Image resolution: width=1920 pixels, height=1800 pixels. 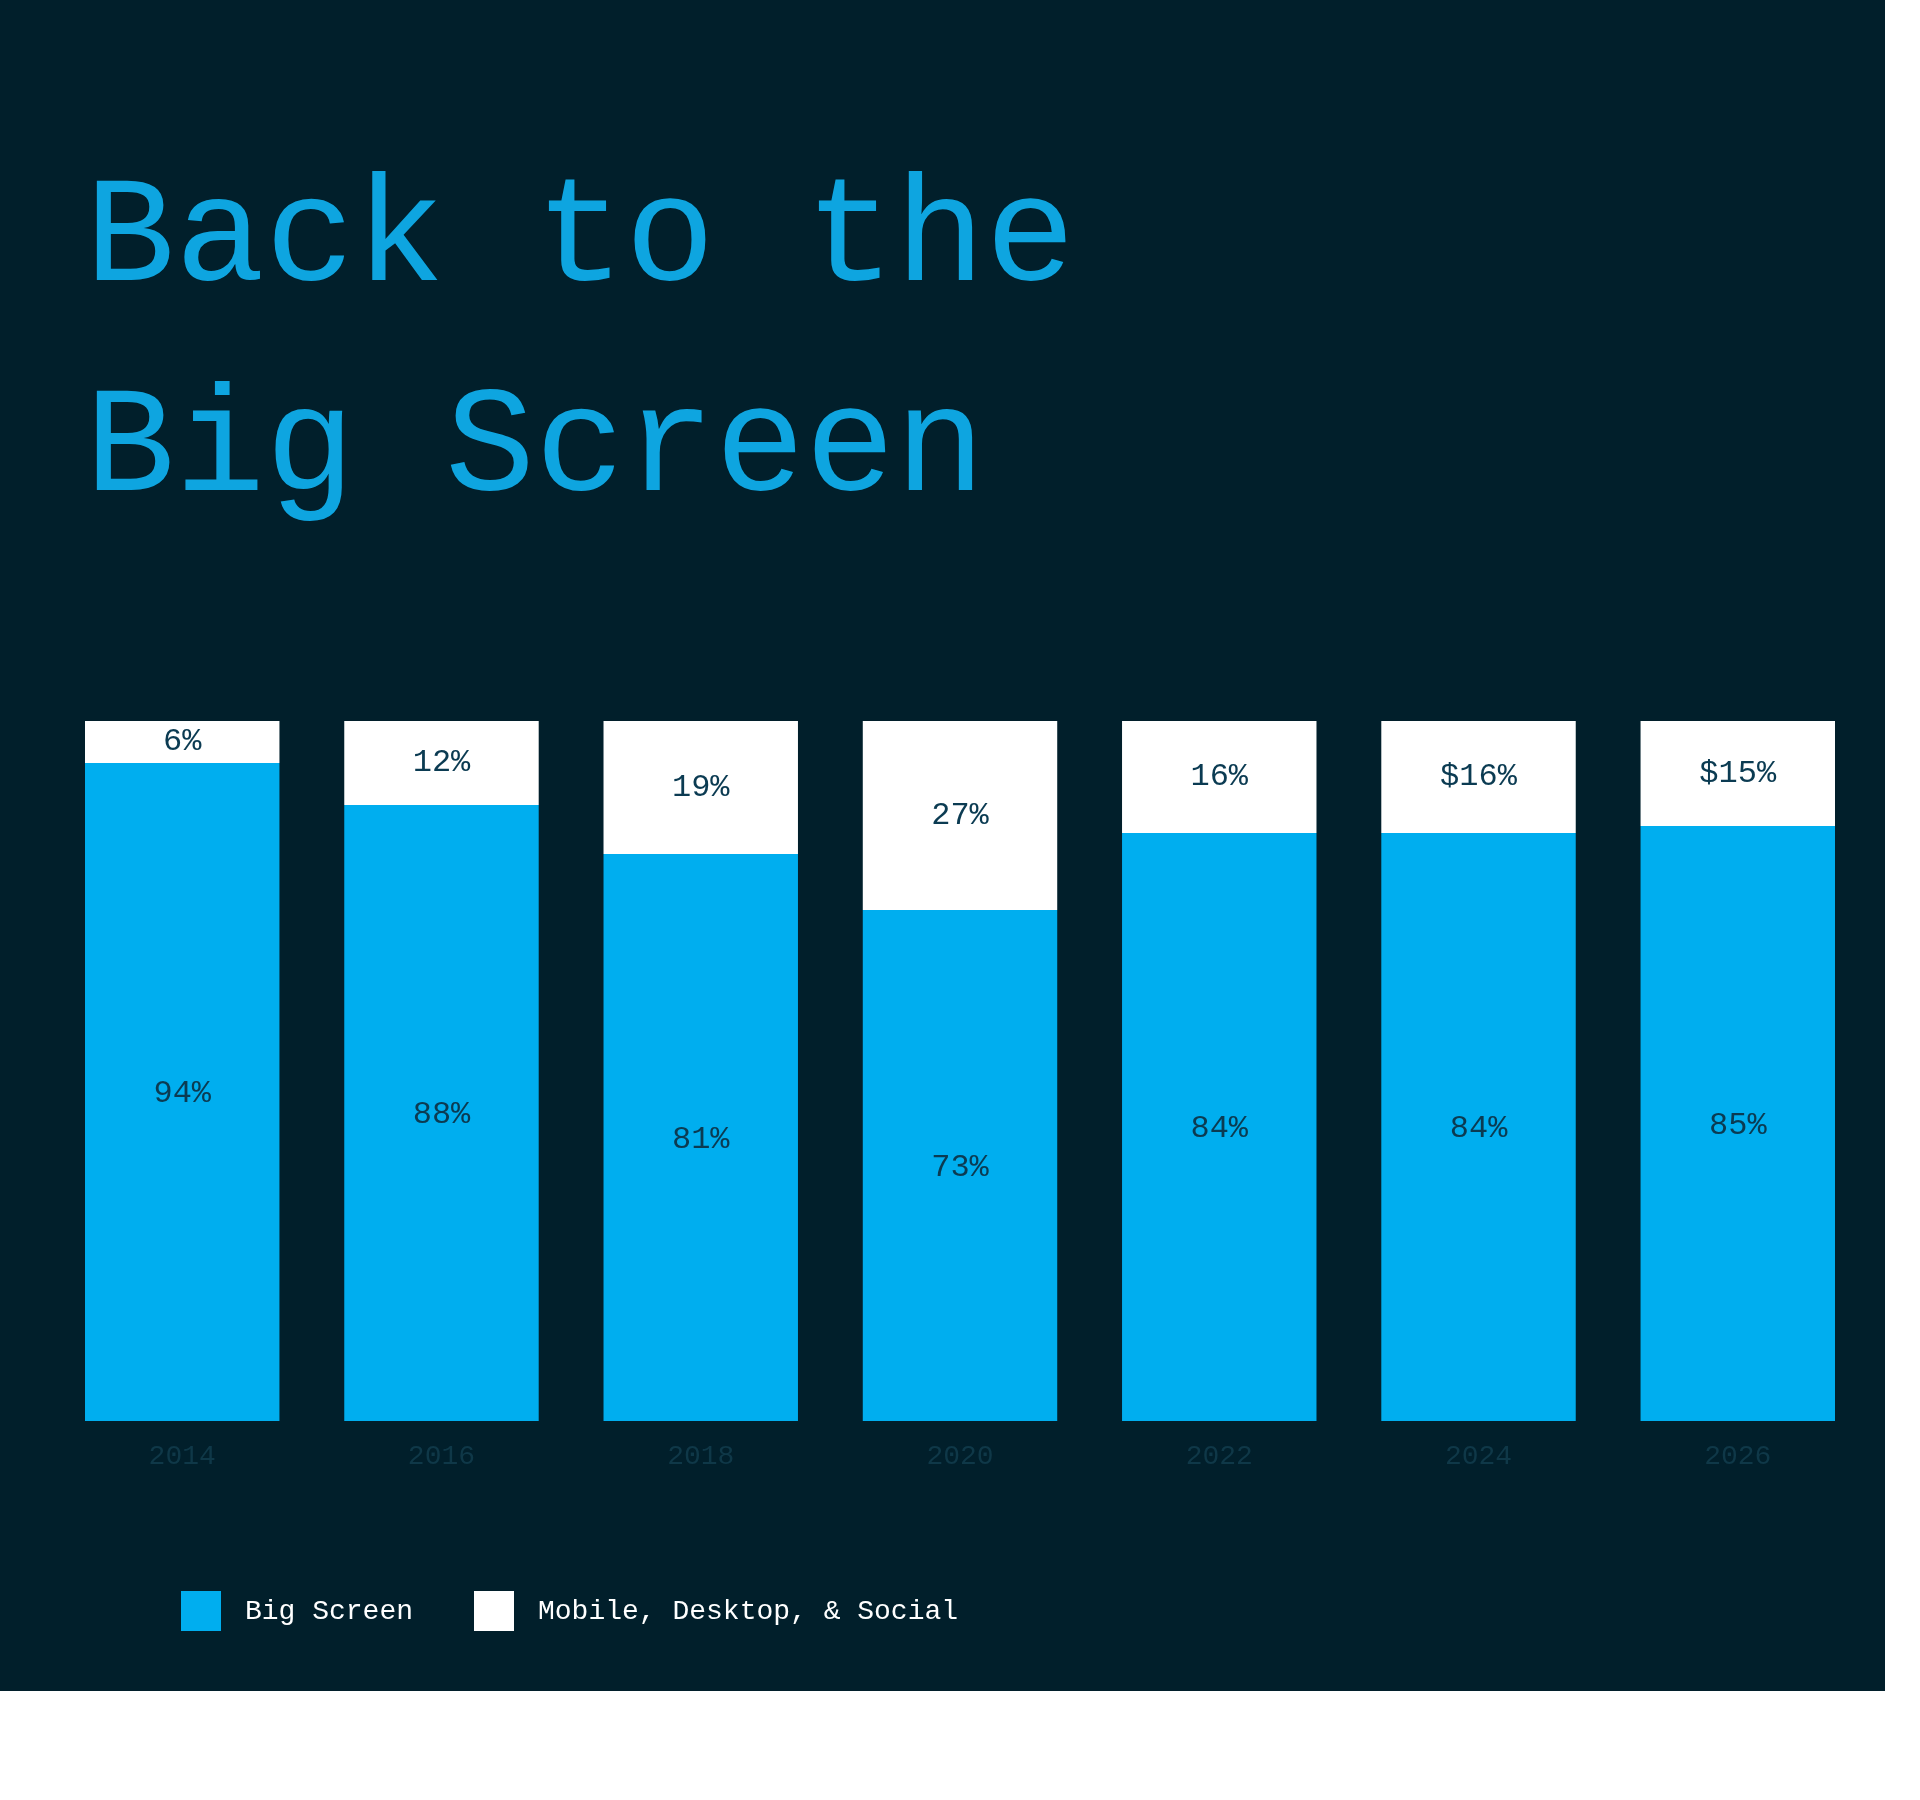 I want to click on data-label: 88%, so click(x=442, y=1114).